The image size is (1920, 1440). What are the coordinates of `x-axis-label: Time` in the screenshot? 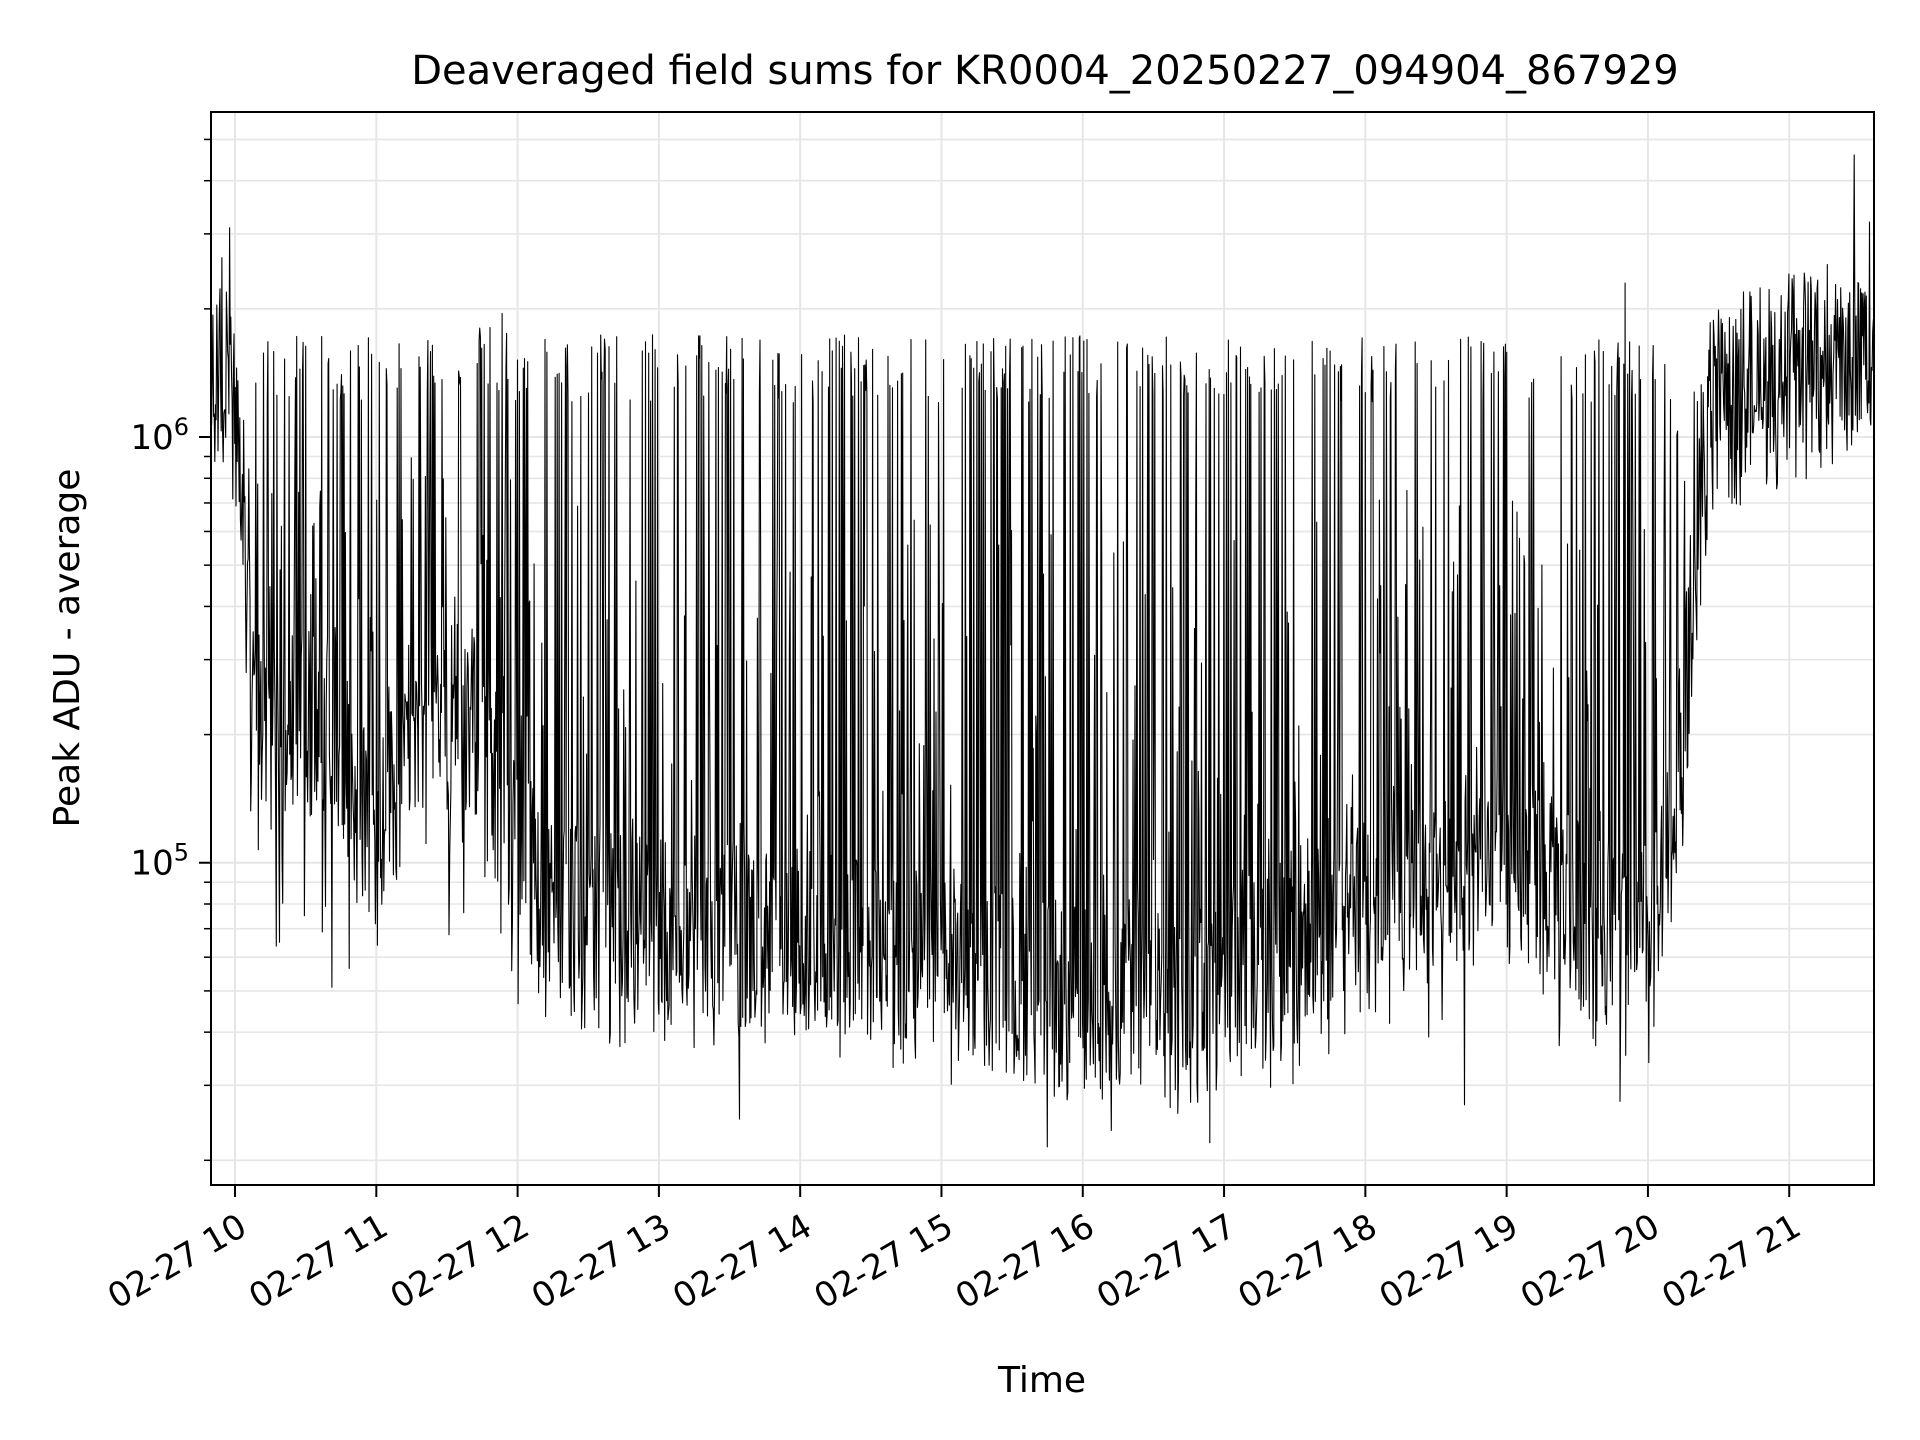 It's located at (1041, 1380).